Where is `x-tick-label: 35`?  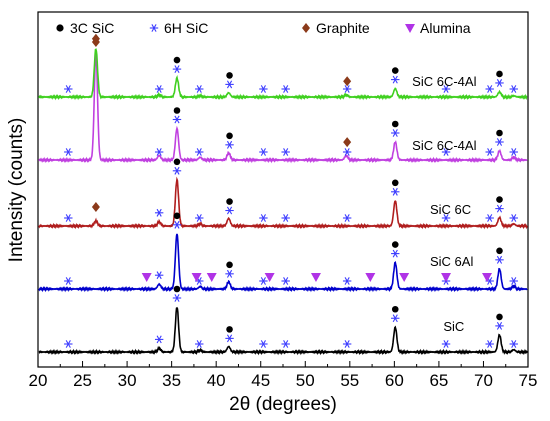
x-tick-label: 35 is located at coordinates (171, 380).